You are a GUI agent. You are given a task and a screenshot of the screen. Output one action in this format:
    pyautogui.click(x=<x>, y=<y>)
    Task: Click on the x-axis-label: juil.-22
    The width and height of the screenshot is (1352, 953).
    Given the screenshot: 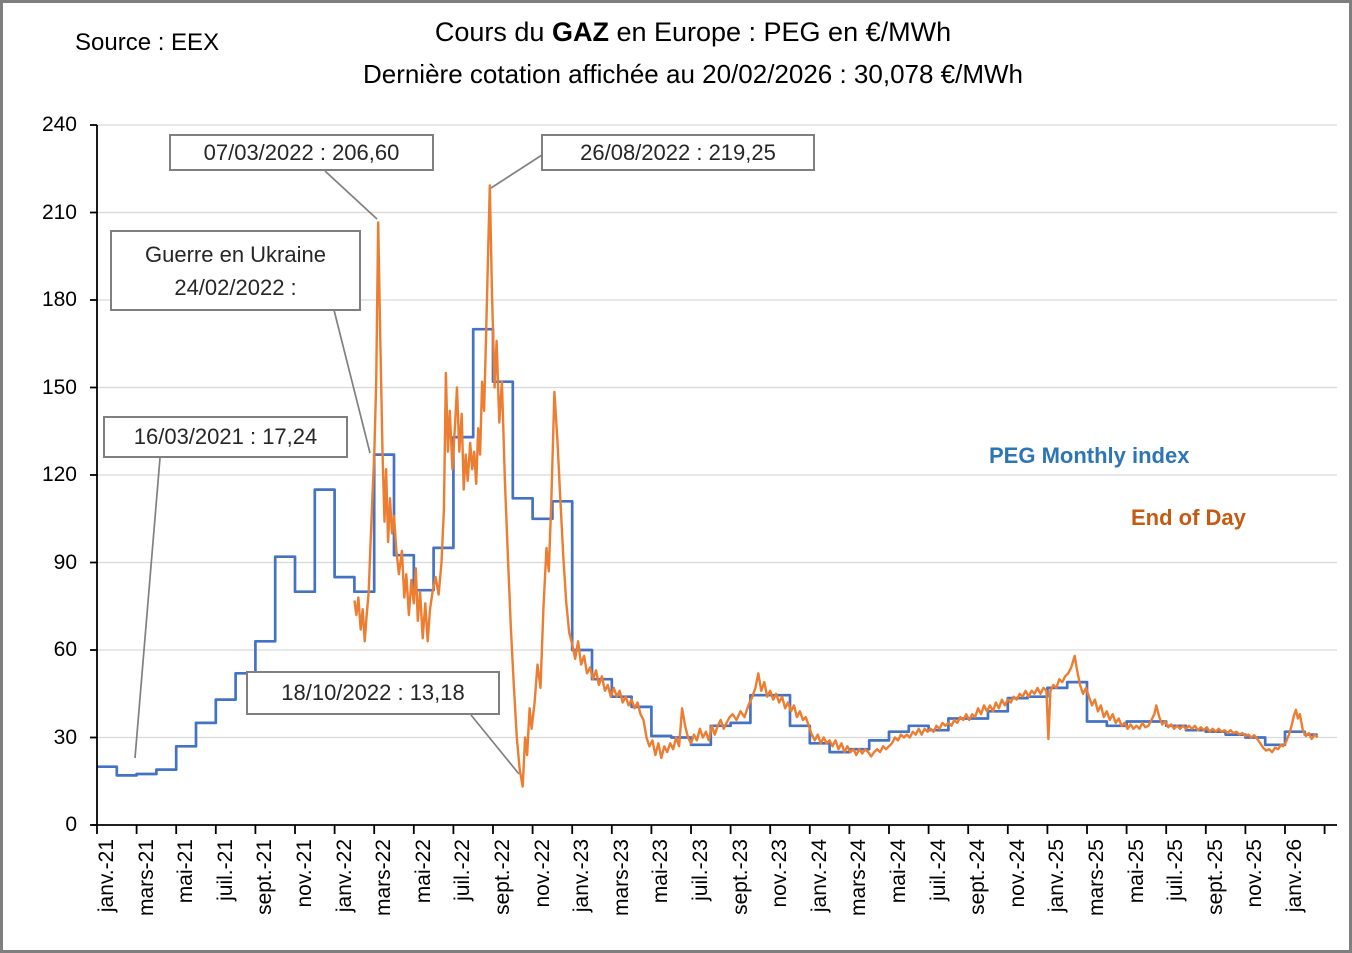 What is the action you would take?
    pyautogui.click(x=463, y=870)
    